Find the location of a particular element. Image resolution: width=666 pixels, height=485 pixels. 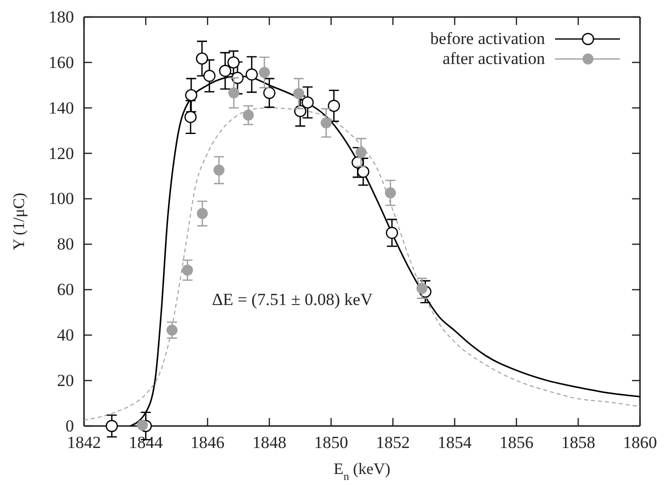

annotation: ΔE = (7.51 ± 0.08) keV is located at coordinates (293, 299).